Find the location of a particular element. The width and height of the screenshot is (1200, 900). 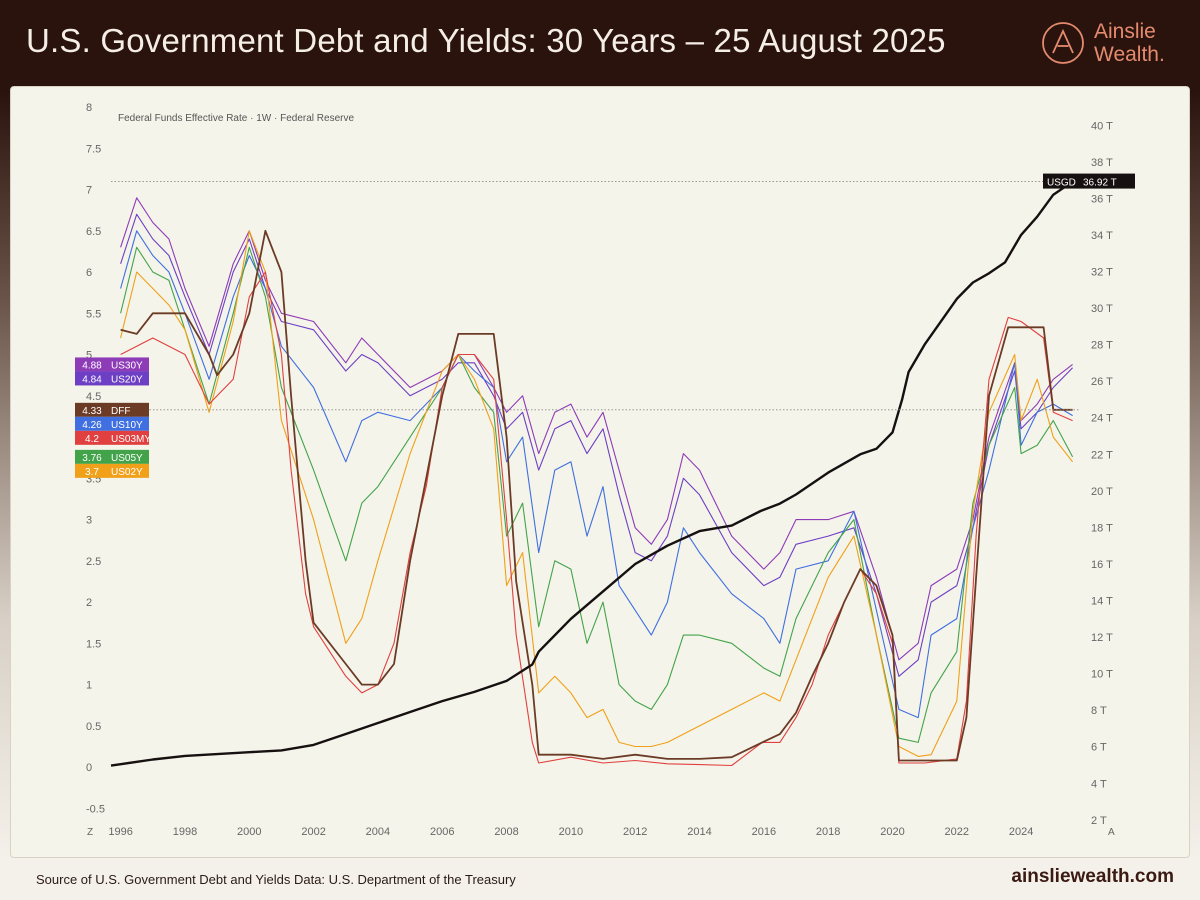

right-axis-tick: 34 T is located at coordinates (1102, 236).